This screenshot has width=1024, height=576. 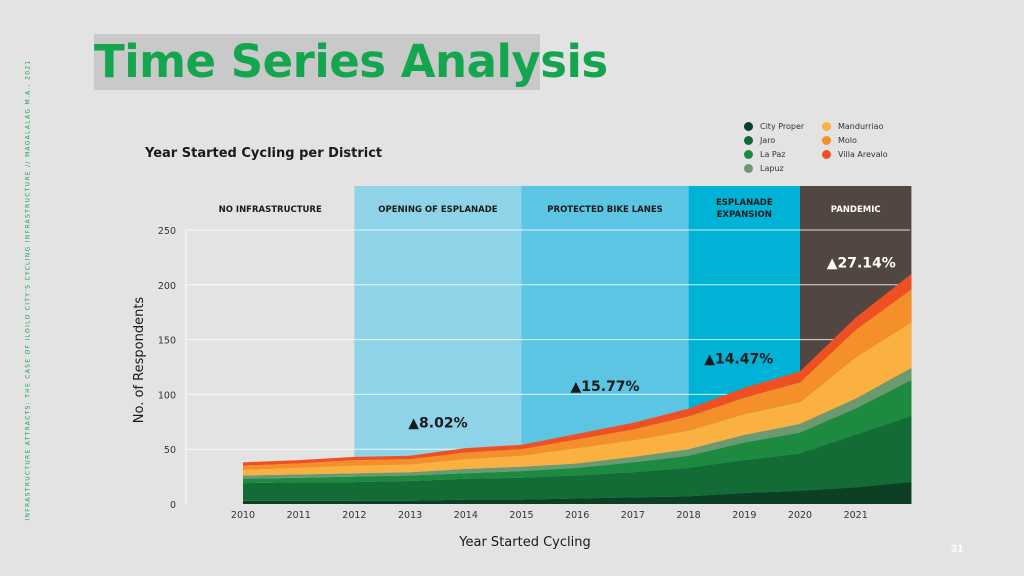 I want to click on legend-label: Villa Arevalo, so click(x=863, y=154).